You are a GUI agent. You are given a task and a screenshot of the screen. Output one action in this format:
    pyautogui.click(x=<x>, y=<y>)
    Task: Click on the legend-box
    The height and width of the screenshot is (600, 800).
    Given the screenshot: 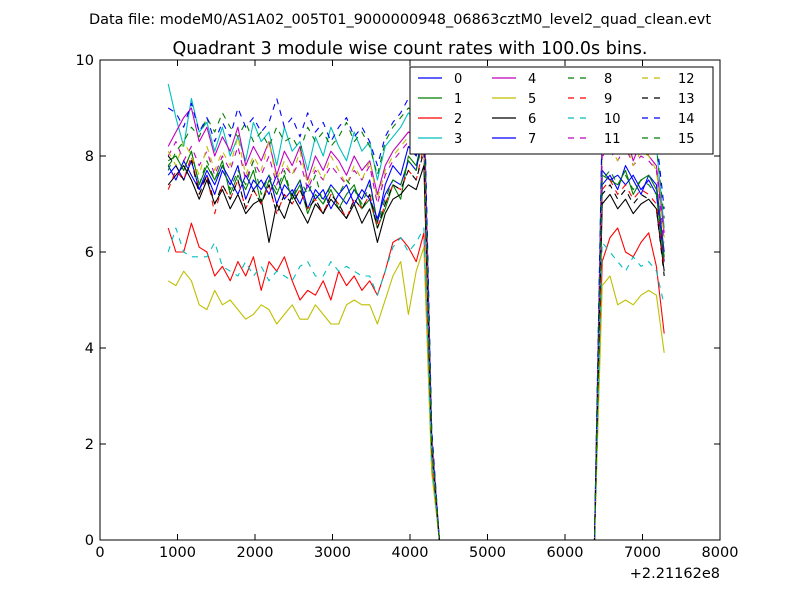 What is the action you would take?
    pyautogui.click(x=561, y=110)
    